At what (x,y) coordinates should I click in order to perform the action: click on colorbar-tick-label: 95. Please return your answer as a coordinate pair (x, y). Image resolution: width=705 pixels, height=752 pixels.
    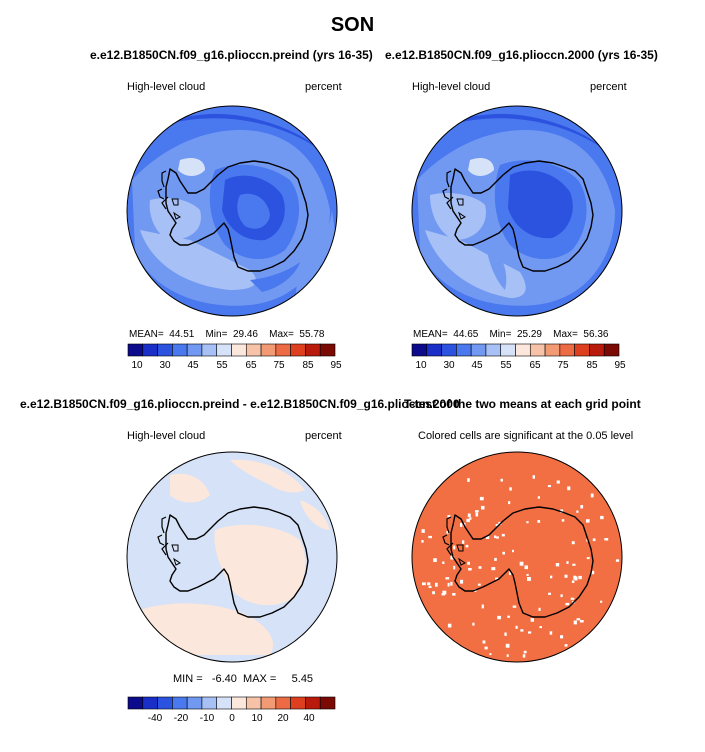
    Looking at the image, I should click on (620, 365).